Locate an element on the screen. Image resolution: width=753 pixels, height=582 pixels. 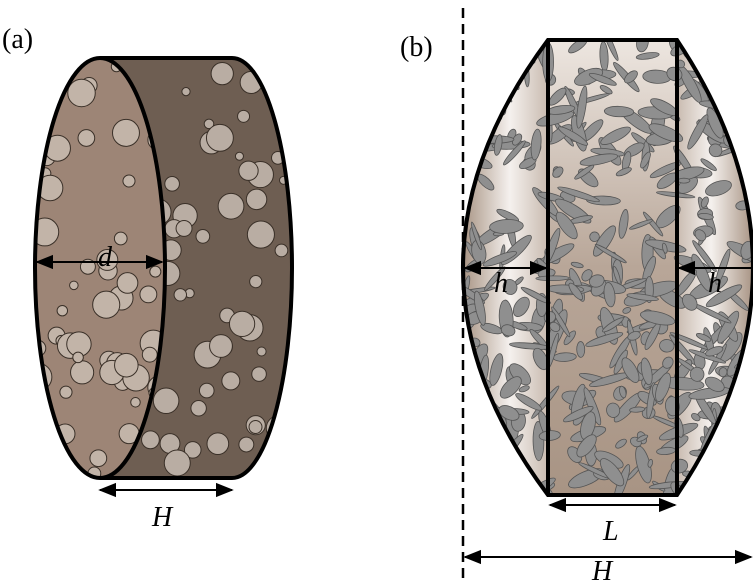
dimension-label: H is located at coordinates (602, 569).